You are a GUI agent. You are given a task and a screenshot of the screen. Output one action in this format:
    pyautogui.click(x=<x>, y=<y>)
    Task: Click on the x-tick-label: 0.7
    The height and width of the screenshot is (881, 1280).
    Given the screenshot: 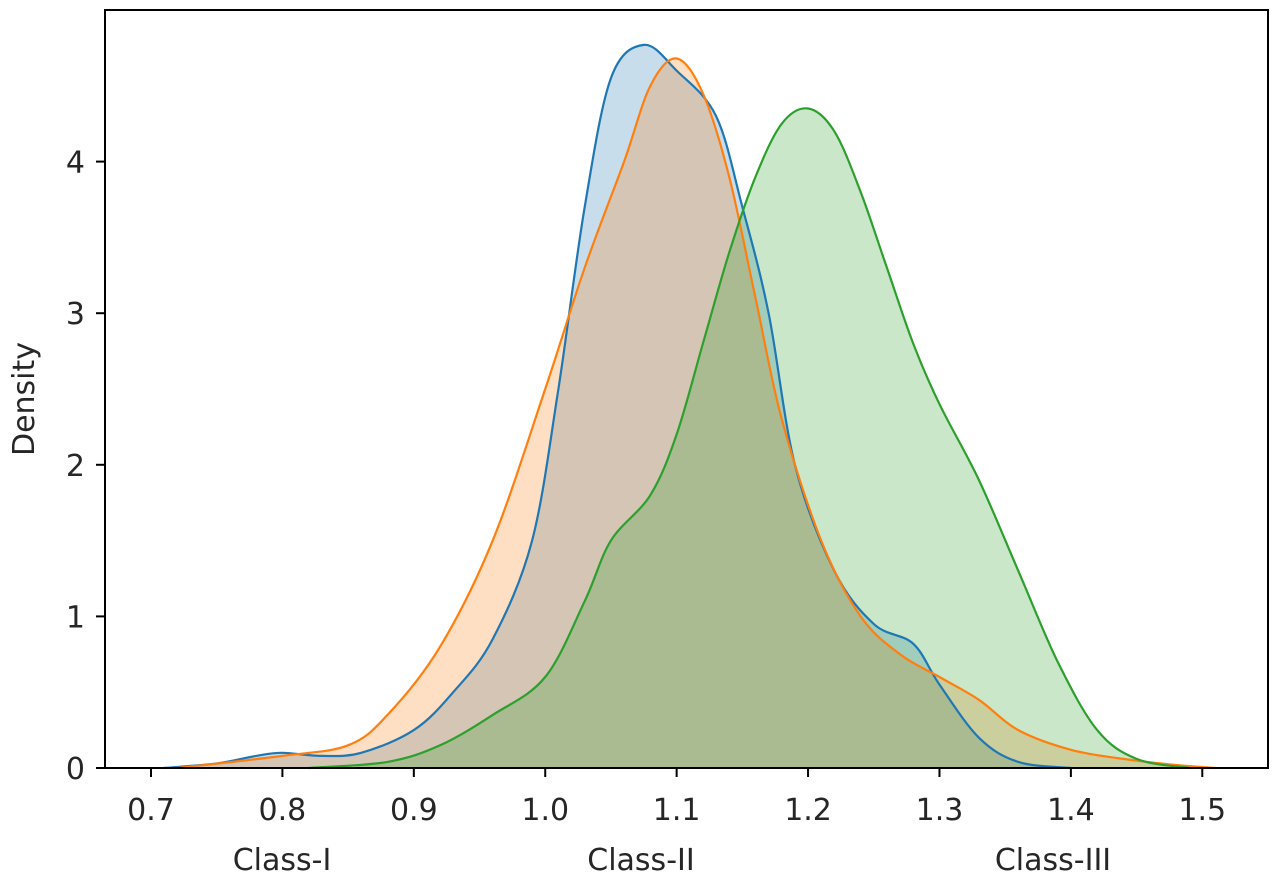 What is the action you would take?
    pyautogui.click(x=151, y=810)
    